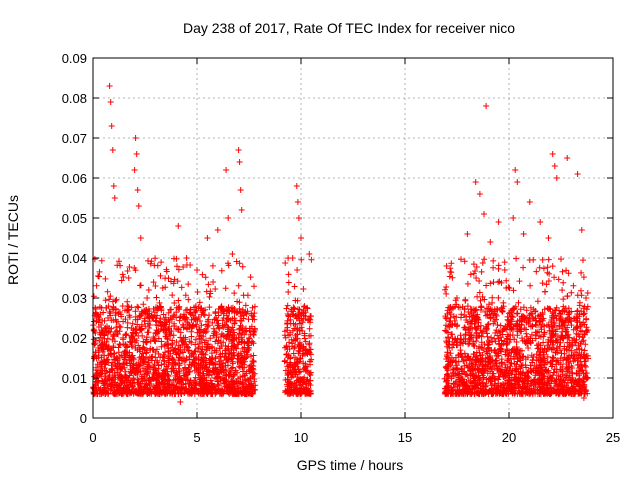  What do you see at coordinates (301, 437) in the screenshot?
I see `x-tick-label: 10` at bounding box center [301, 437].